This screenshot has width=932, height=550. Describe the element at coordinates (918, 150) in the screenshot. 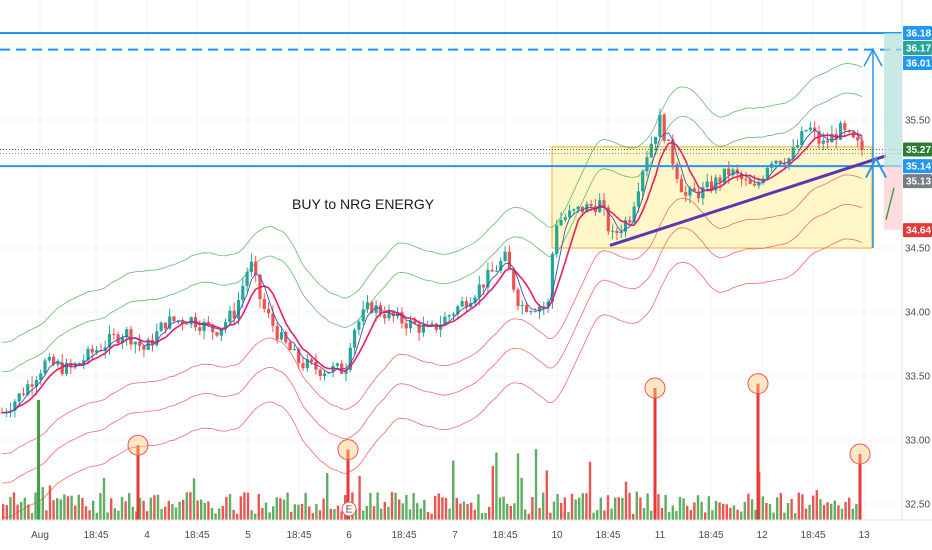

I see `price-label-3: 35.27` at that location.